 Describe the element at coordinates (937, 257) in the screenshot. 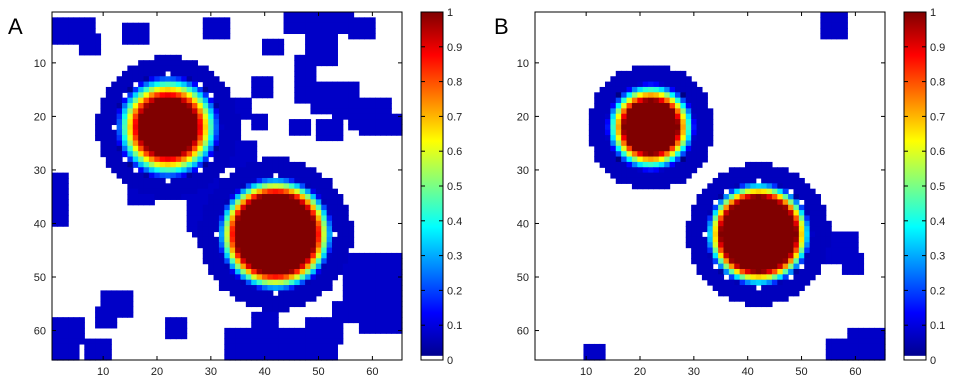

I see `colorbar-tick-label: 0.3` at that location.